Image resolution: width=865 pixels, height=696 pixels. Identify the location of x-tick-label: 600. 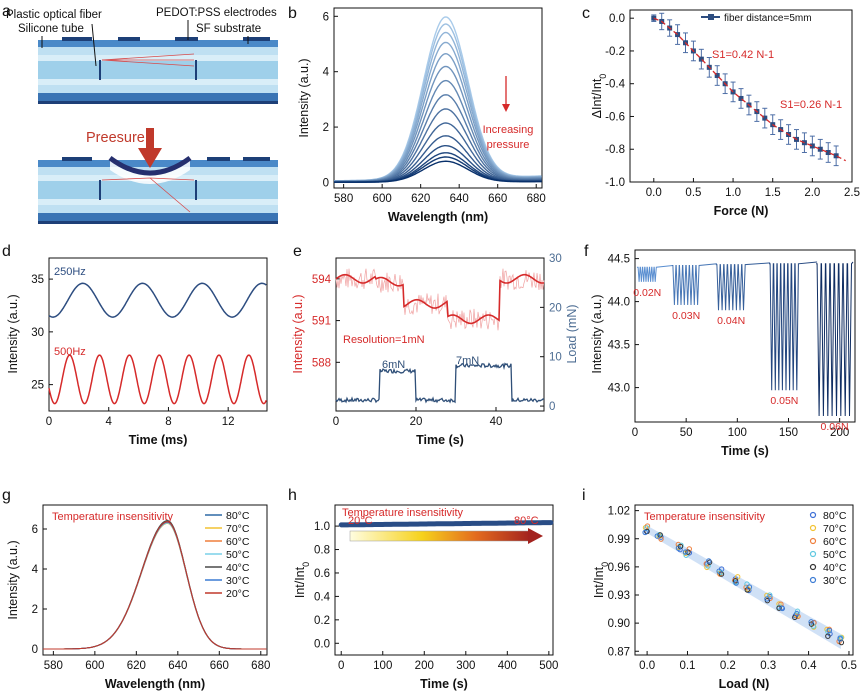
(382, 199).